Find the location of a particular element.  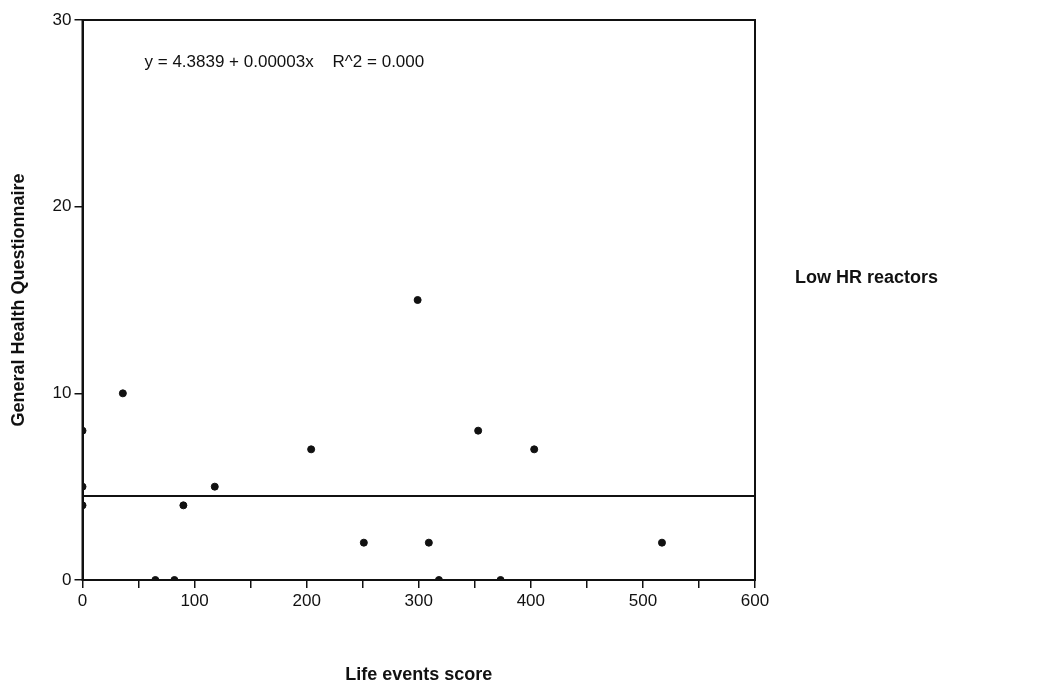

x-tick-label: 200 is located at coordinates (306, 600).